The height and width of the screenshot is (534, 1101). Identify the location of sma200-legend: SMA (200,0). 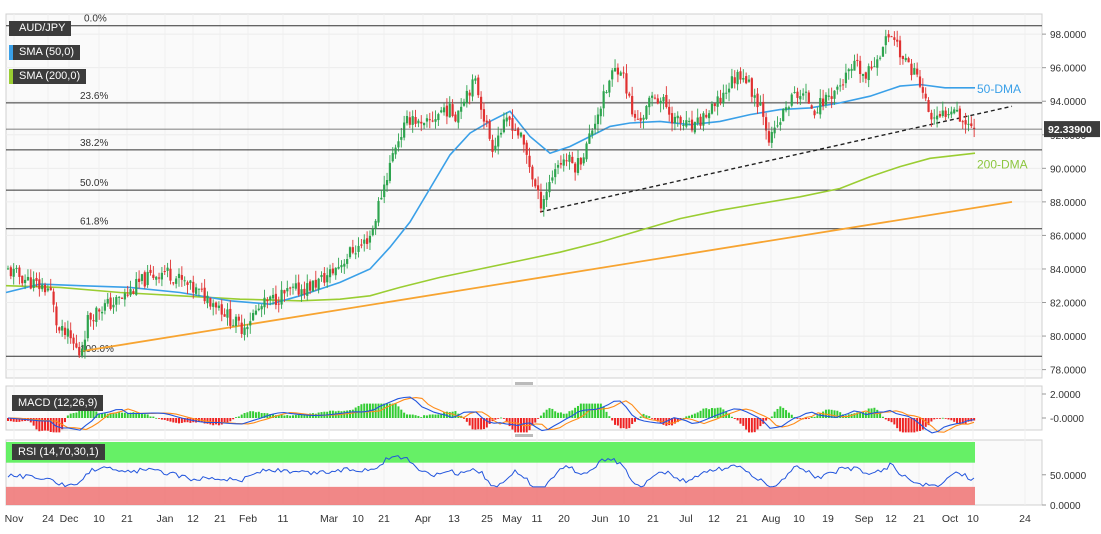
(48, 76).